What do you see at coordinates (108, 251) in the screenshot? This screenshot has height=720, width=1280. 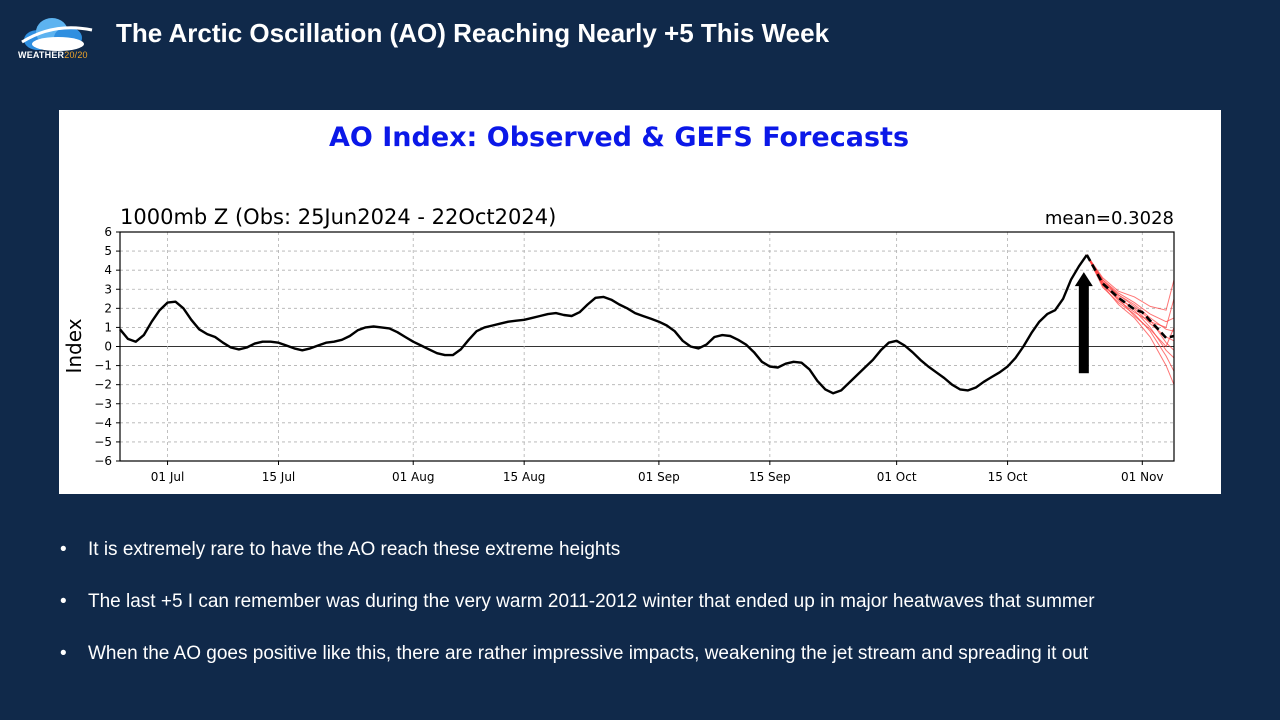 I see `y-tick-label: 5` at bounding box center [108, 251].